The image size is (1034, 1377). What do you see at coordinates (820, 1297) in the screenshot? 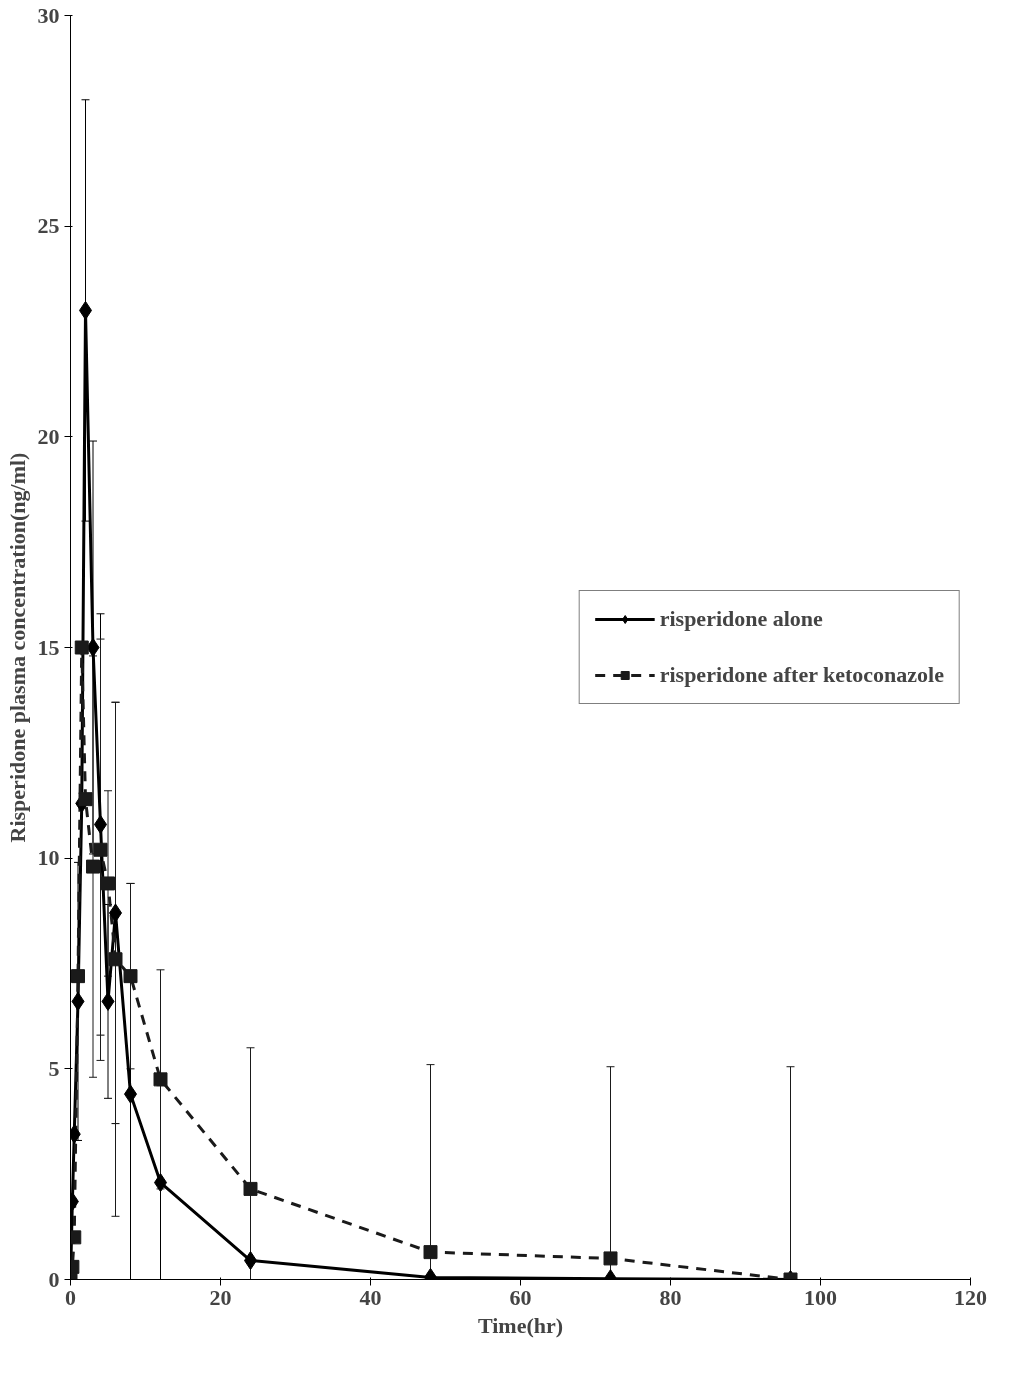
I see `x-tick-label: 100` at bounding box center [820, 1297].